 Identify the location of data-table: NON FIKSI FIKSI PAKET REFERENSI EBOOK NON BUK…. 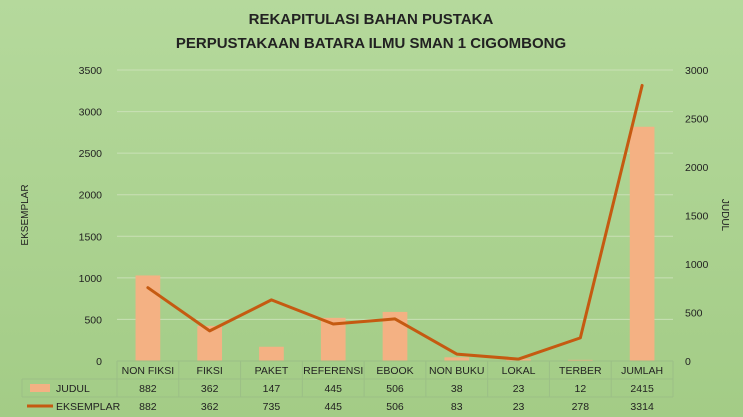
(347, 386).